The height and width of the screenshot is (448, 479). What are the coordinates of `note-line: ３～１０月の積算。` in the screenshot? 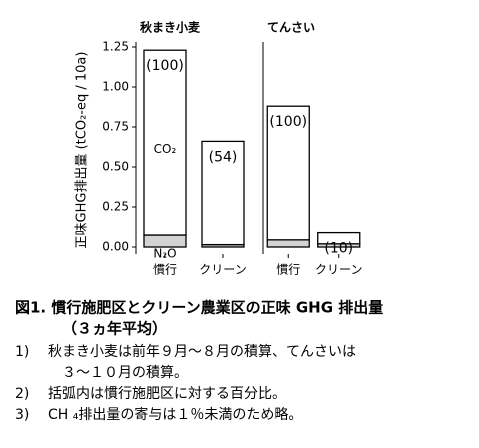 It's located at (125, 373).